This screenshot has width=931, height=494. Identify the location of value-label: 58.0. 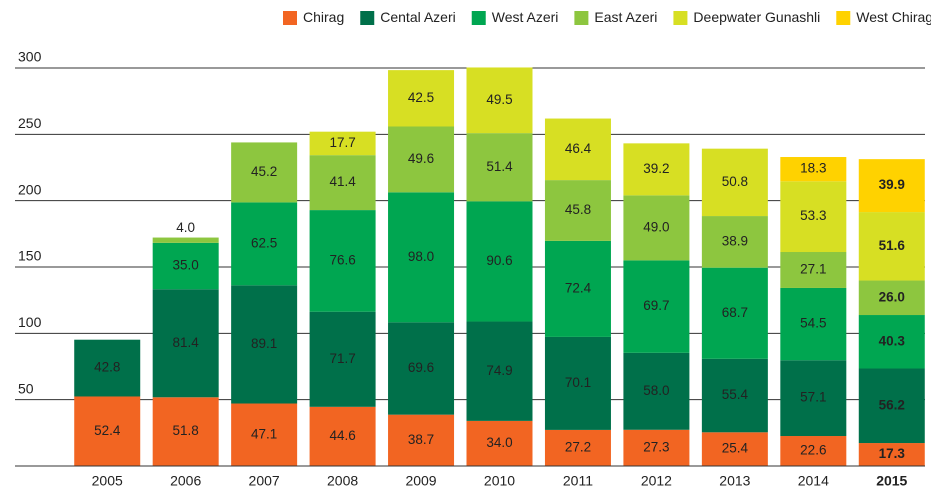
(656, 390).